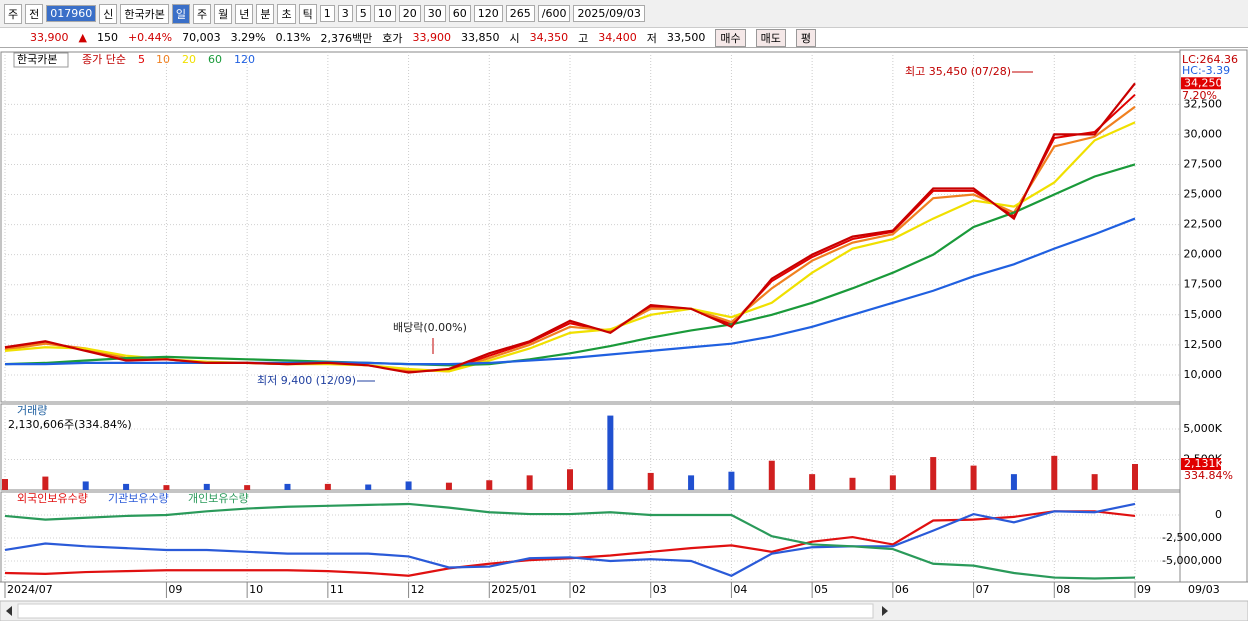 This screenshot has height=621, width=1248. What do you see at coordinates (108, 13) in the screenshot?
I see `toolbar-item: 신` at bounding box center [108, 13].